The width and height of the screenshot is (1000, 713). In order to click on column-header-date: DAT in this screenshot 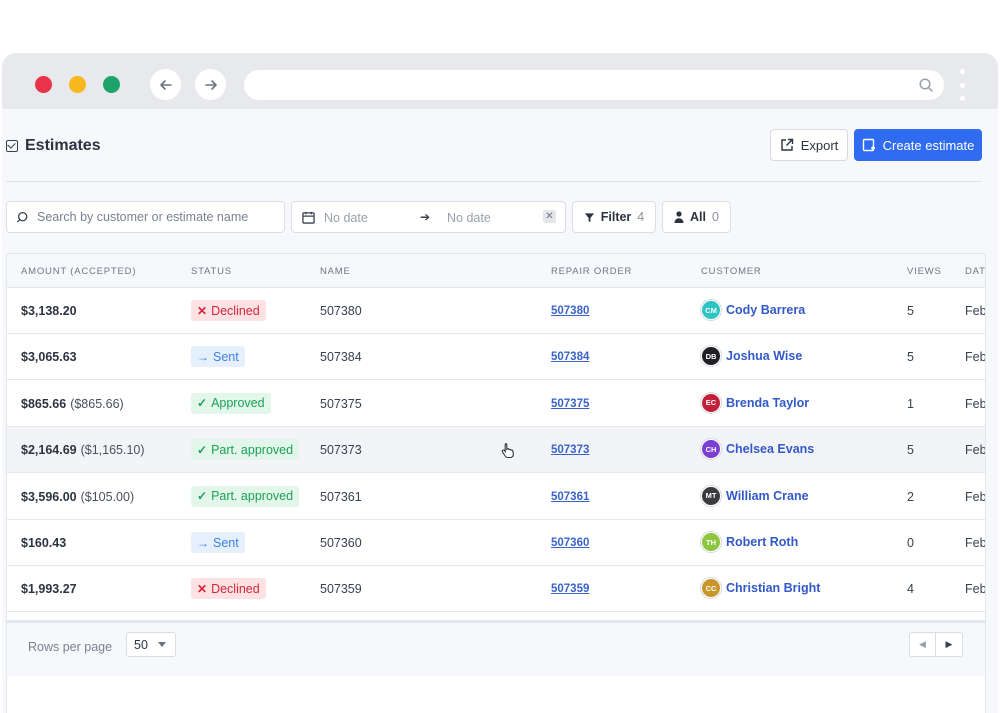, I will do `click(975, 271)`.